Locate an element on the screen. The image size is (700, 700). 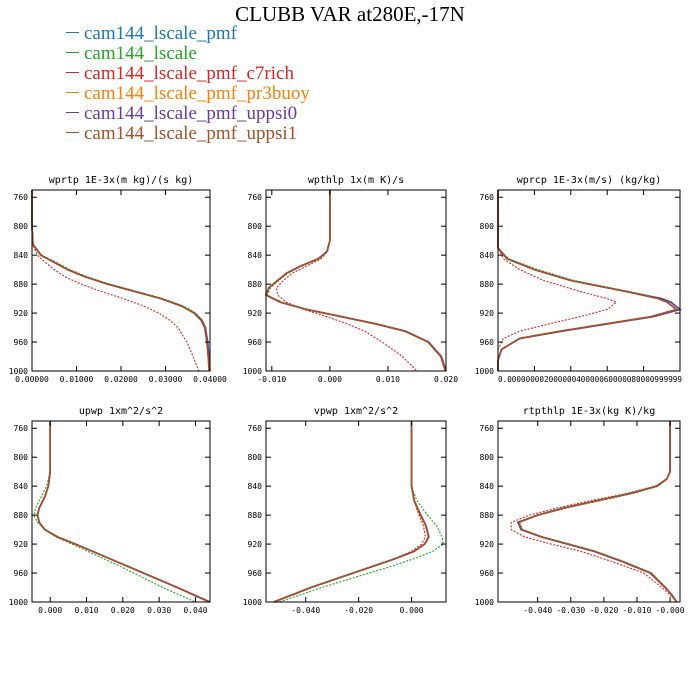
chart-title: rtpthlp 1E-3x(kg K)/kg is located at coordinates (589, 411).